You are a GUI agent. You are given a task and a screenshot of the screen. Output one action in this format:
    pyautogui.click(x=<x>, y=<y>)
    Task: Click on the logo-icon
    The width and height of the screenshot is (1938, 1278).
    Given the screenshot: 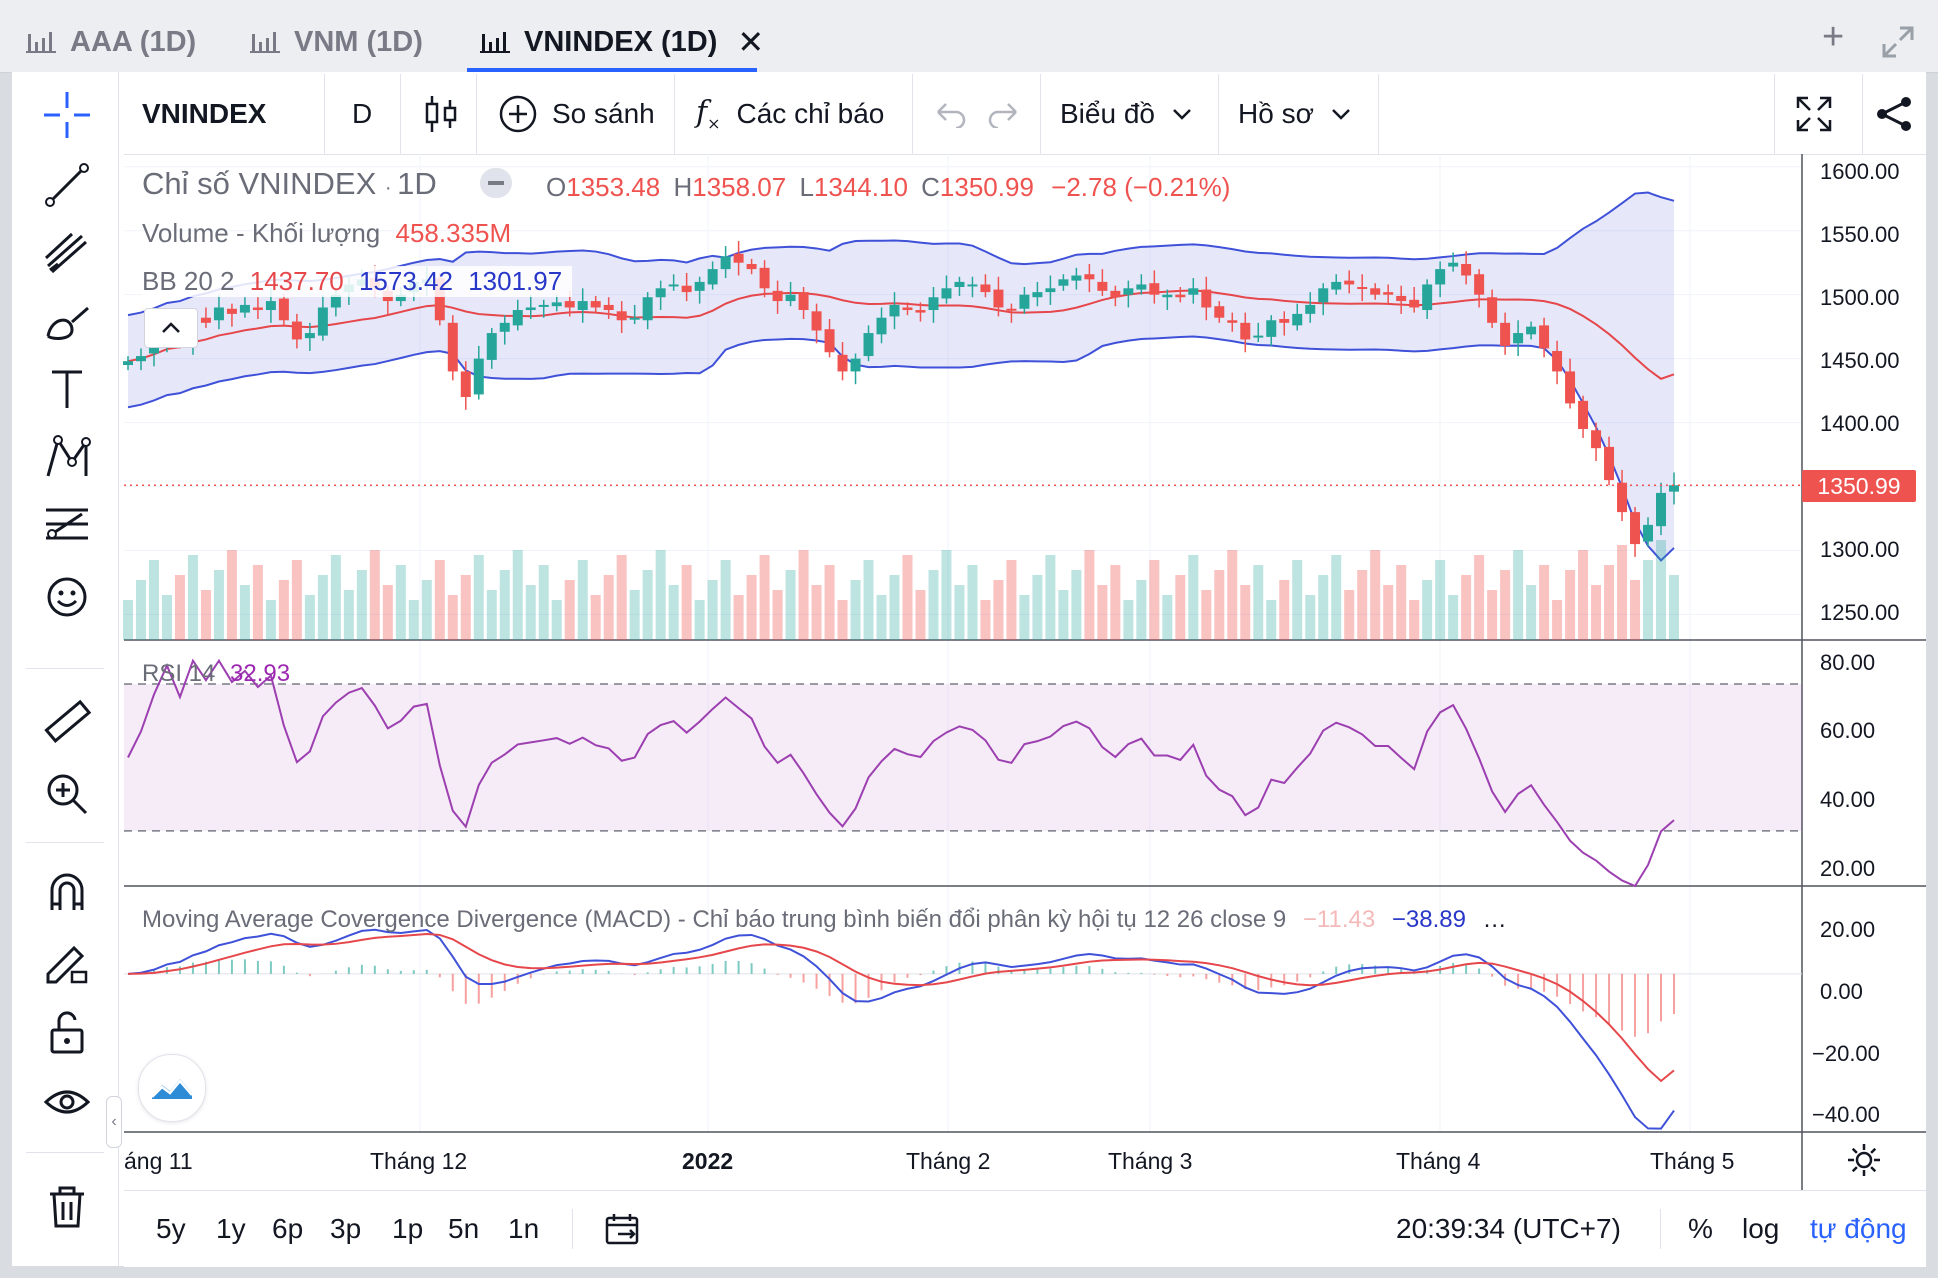 What is the action you would take?
    pyautogui.click(x=172, y=1088)
    